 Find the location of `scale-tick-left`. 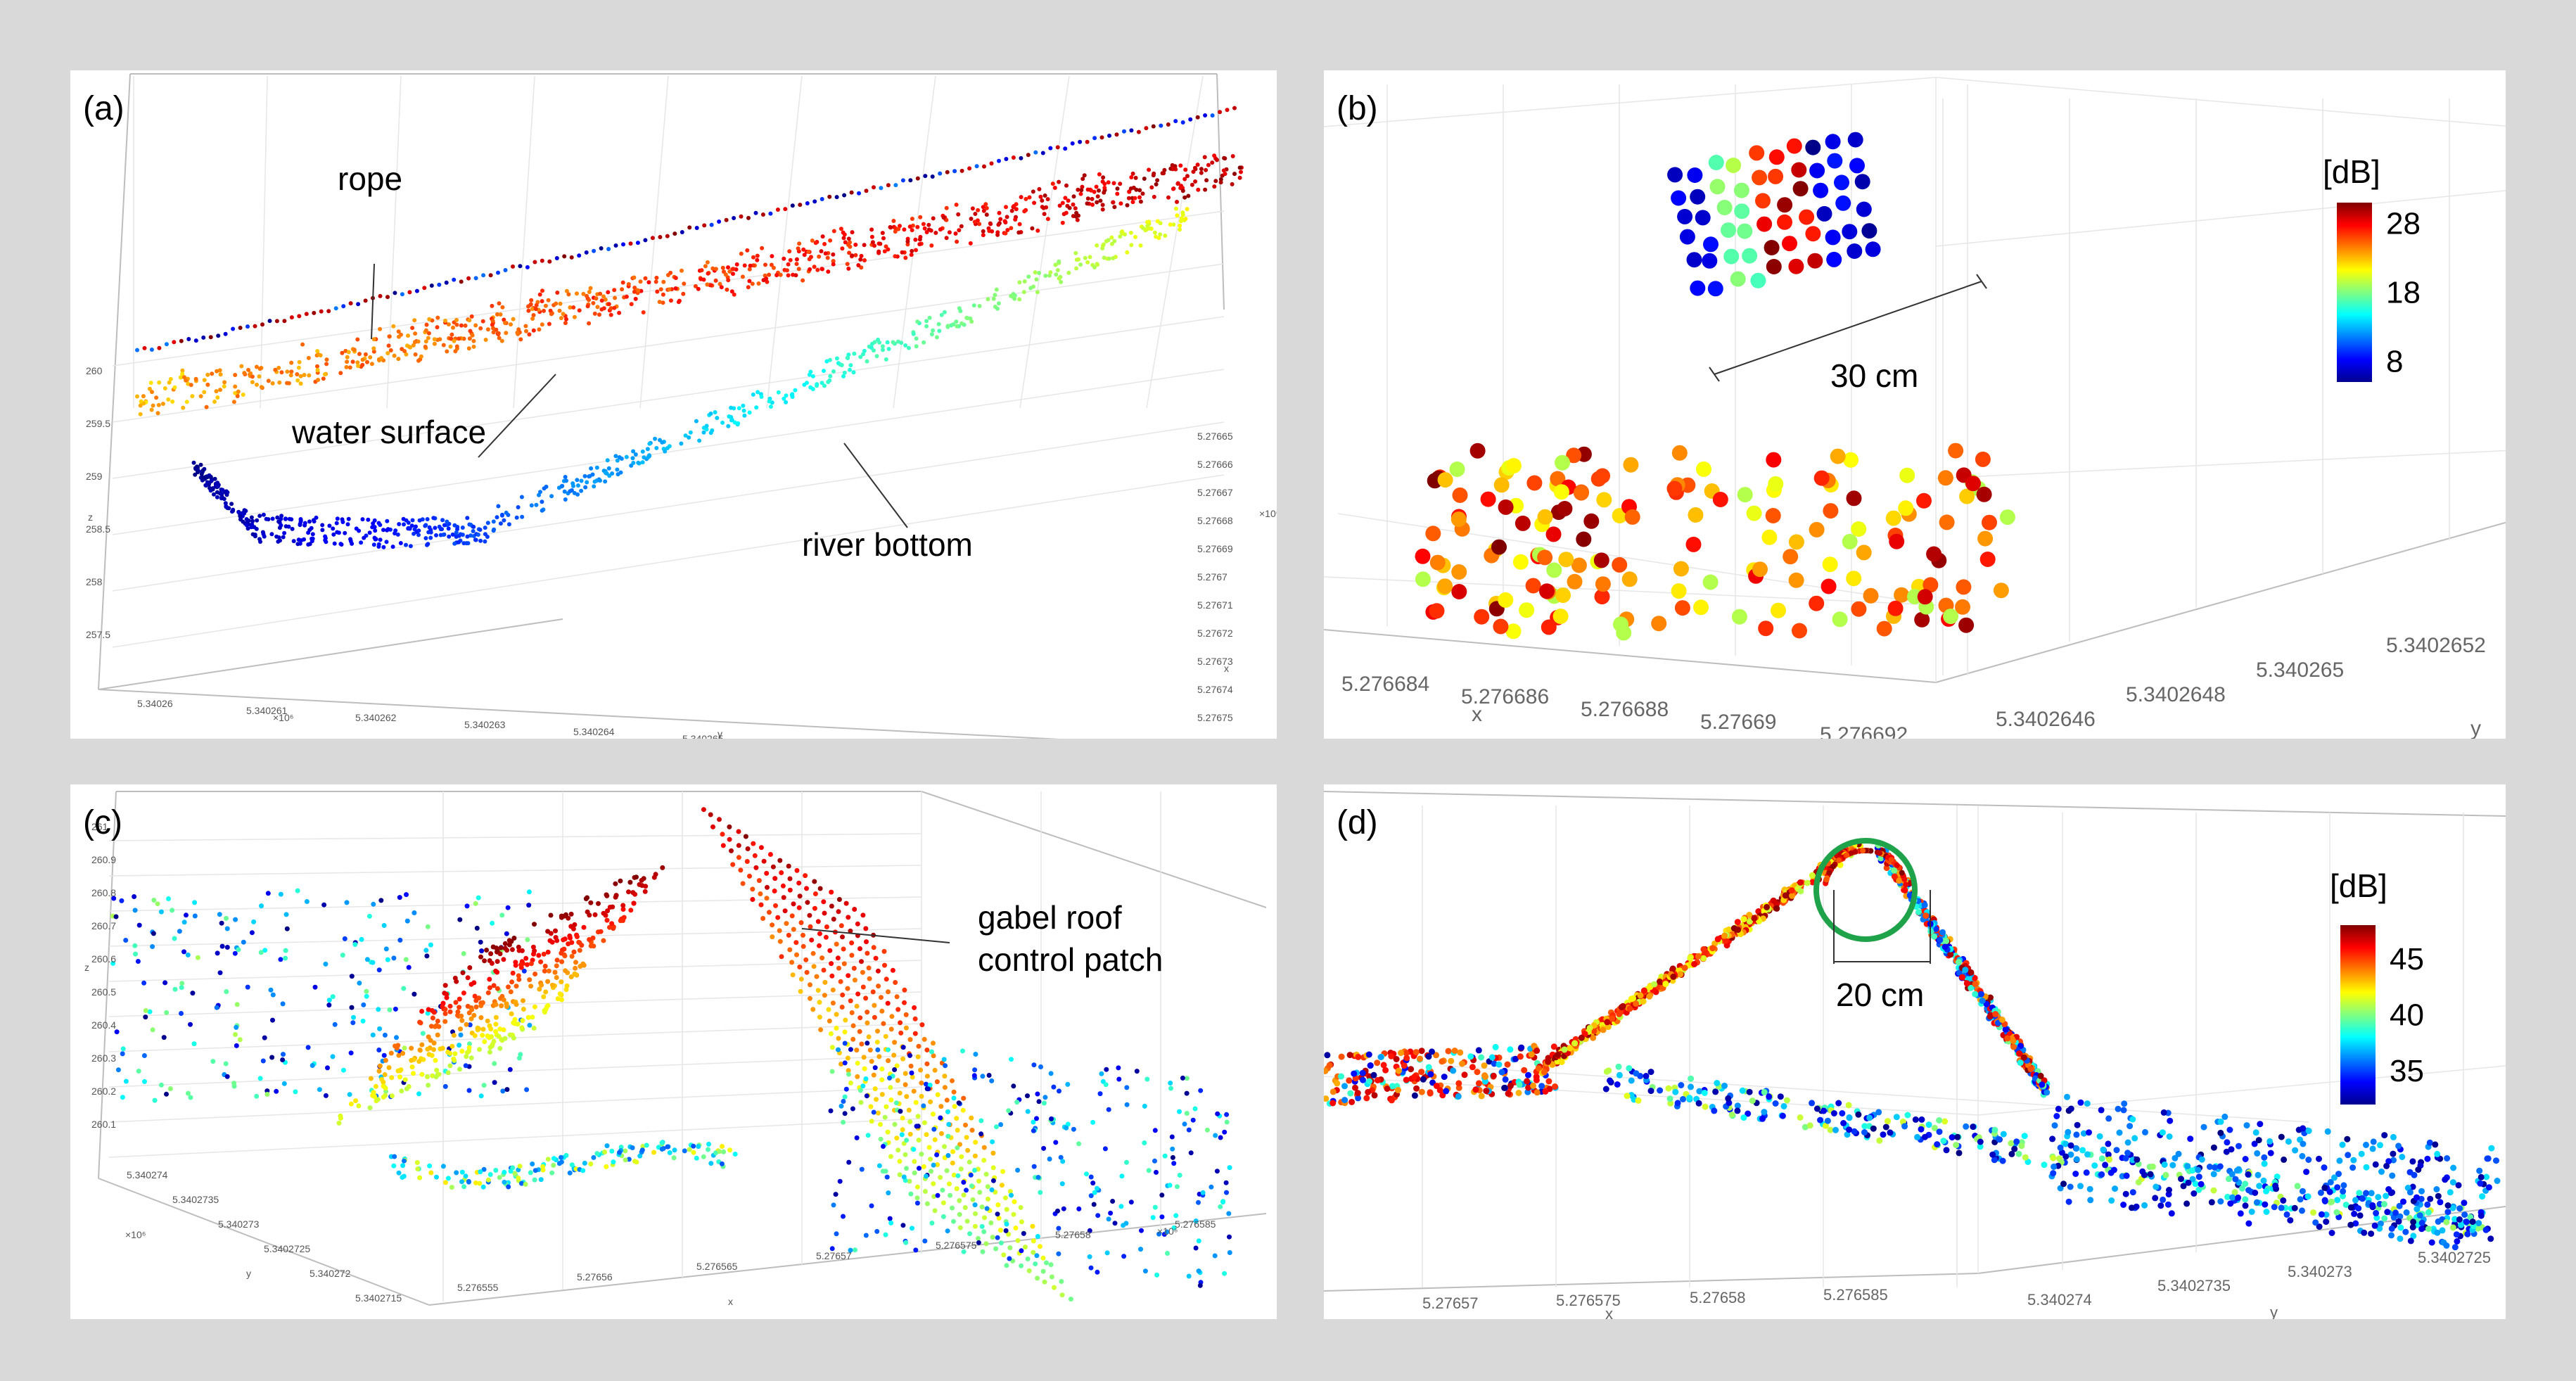

scale-tick-left is located at coordinates (1714, 375).